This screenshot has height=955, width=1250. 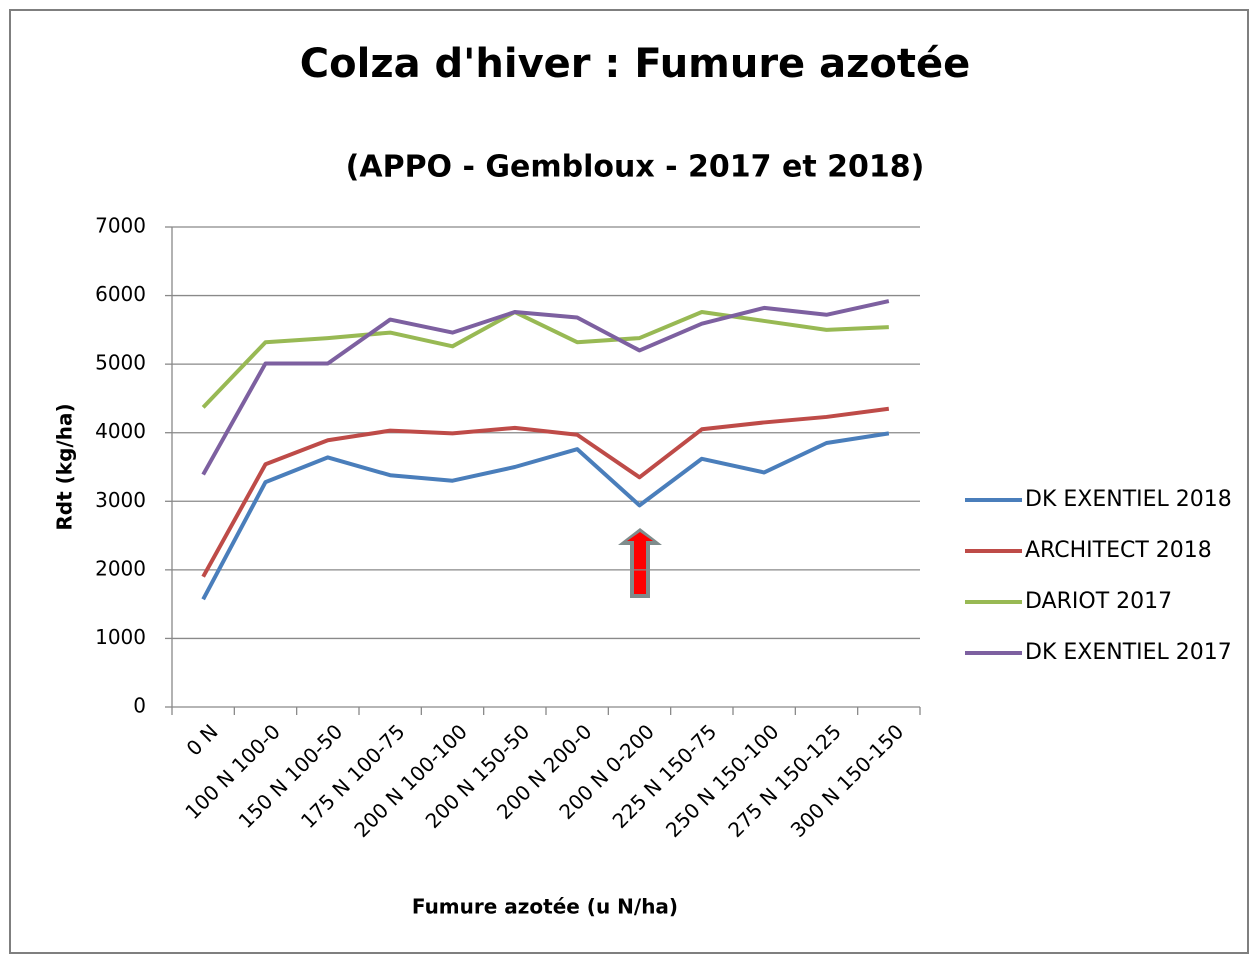 I want to click on legend-label: DK EXENTIEL 2018, so click(x=1128, y=499).